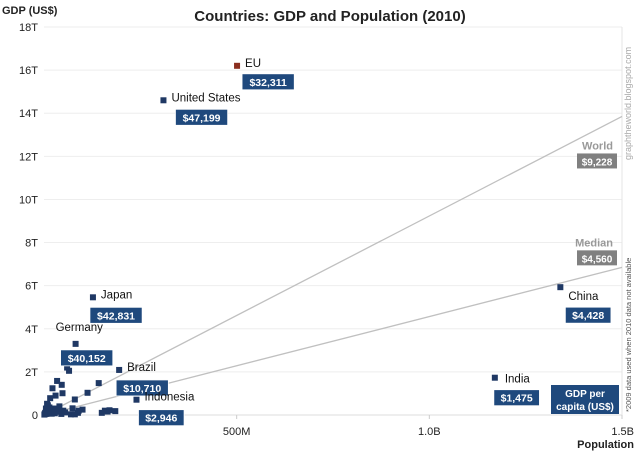 Image resolution: width=640 pixels, height=454 pixels. I want to click on x-axis-label: Population, so click(605, 445).